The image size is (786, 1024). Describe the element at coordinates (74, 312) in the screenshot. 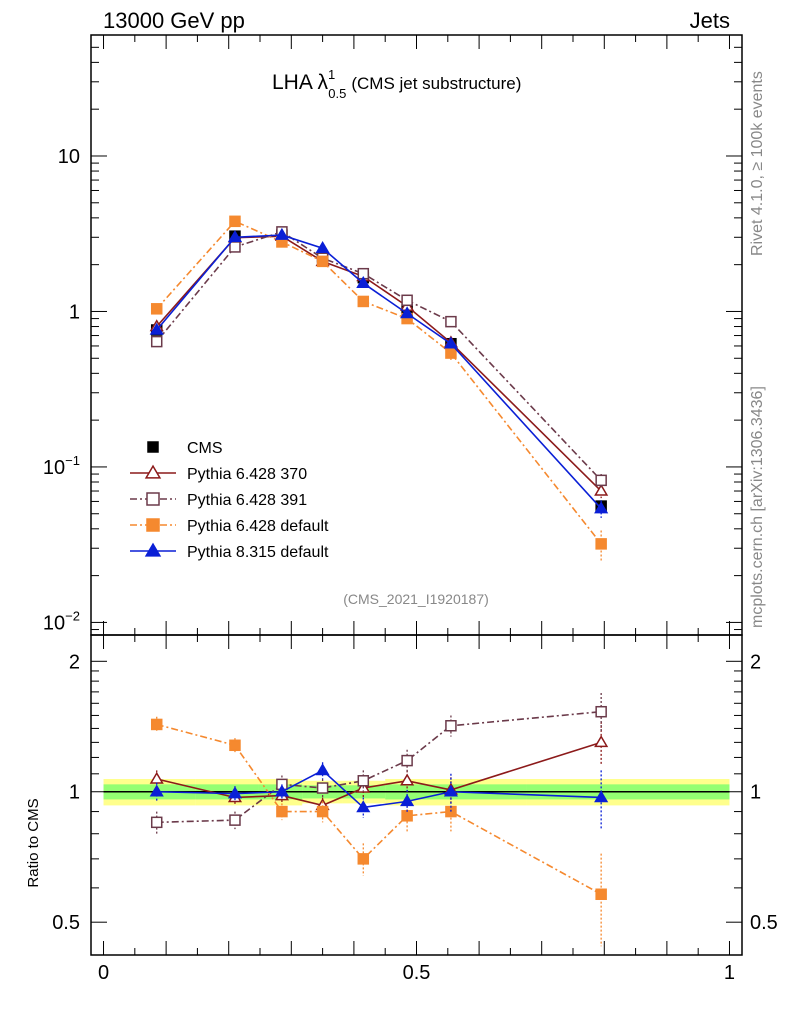

I see `y-tick-label: 1` at that location.